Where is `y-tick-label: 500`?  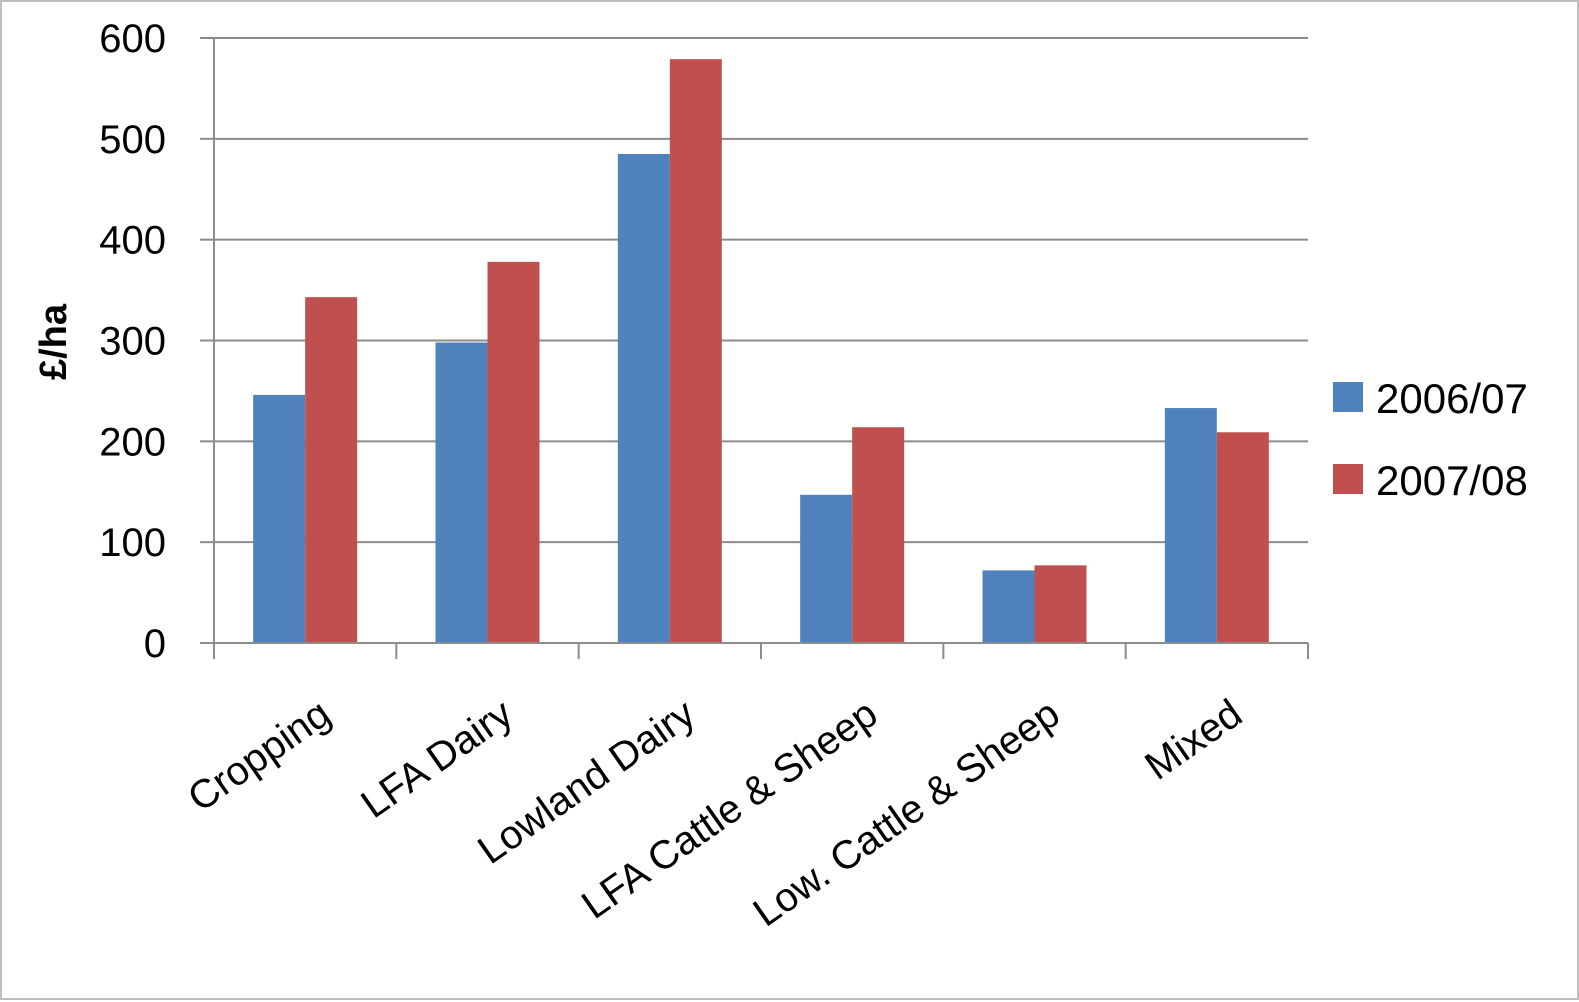 y-tick-label: 500 is located at coordinates (132, 140).